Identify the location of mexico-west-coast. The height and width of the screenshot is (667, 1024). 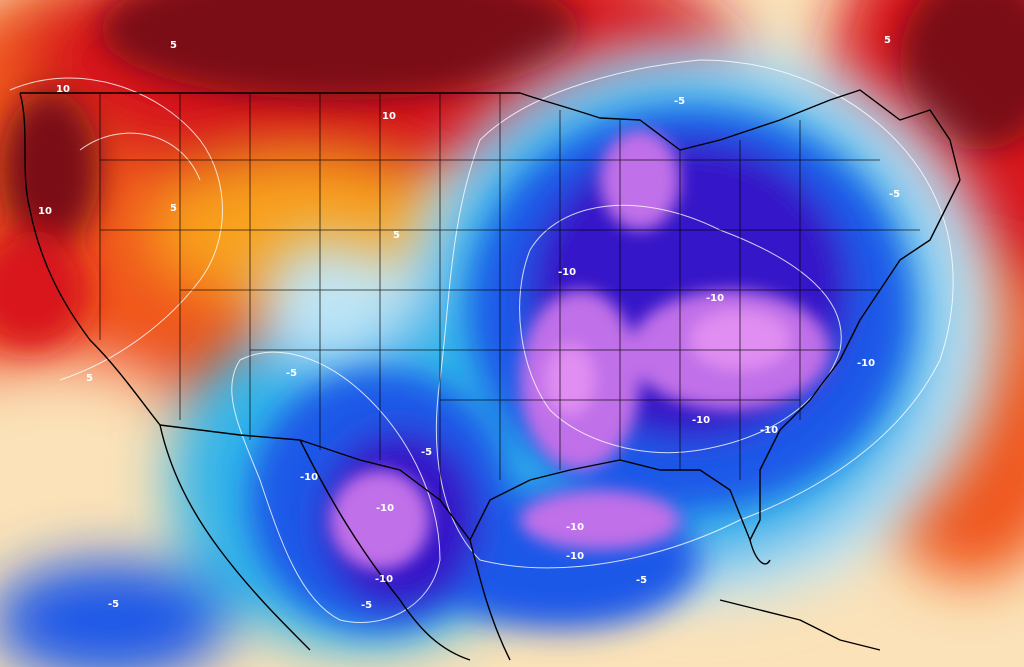
(385, 550).